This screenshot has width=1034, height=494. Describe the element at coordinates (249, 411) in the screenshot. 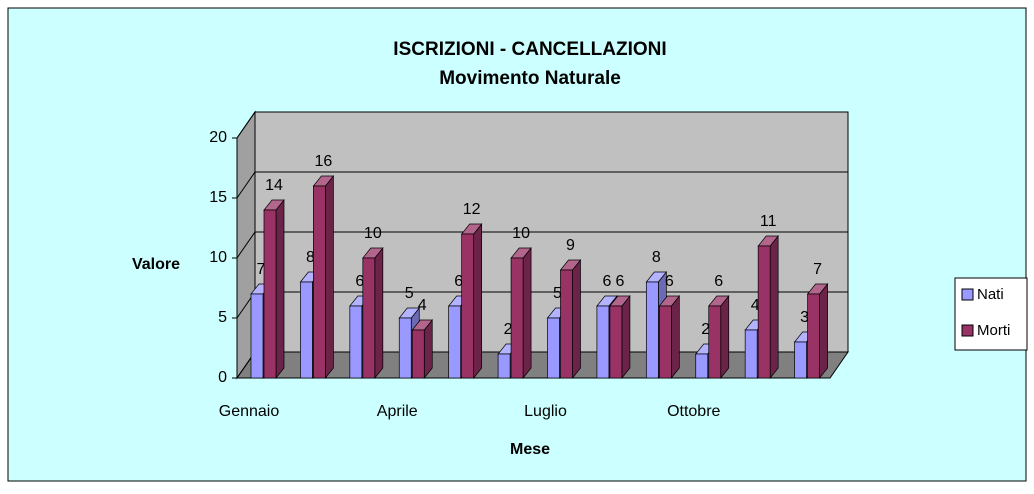

I see `x-tick-label: Gennaio` at that location.